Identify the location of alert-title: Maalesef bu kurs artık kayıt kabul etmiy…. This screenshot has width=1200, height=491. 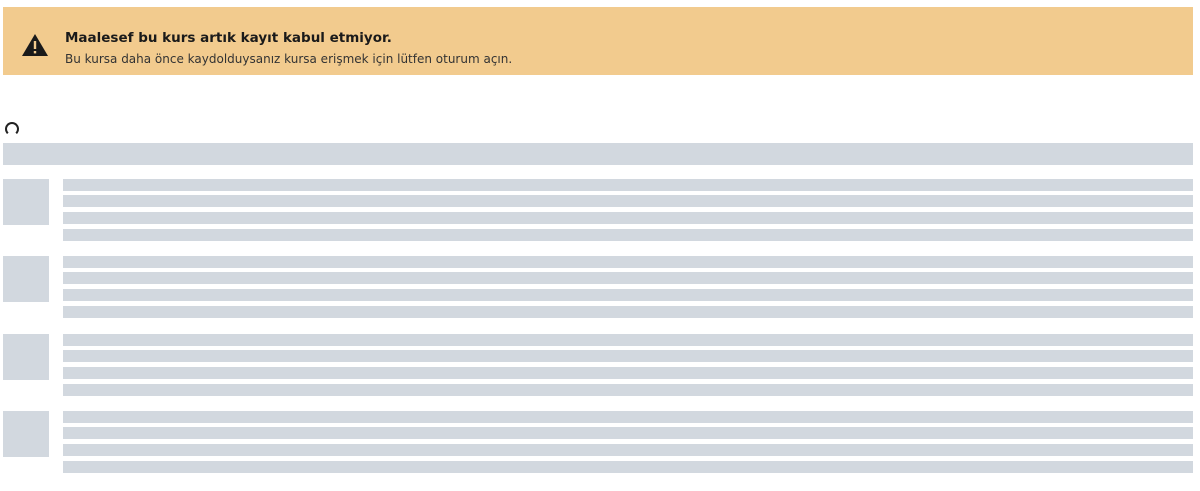
(228, 38).